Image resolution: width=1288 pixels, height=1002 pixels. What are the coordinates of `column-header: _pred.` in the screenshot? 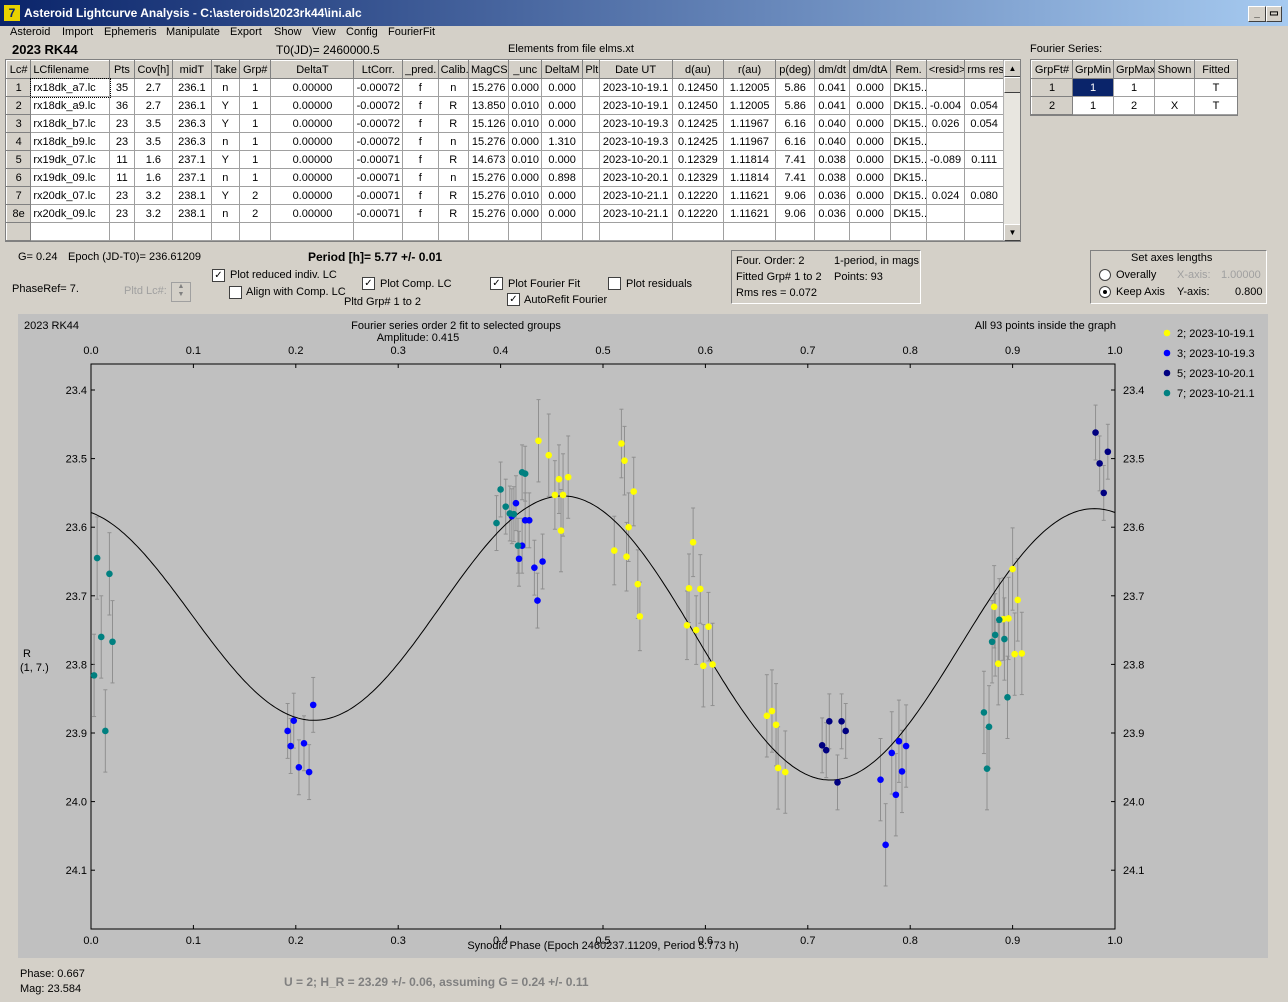 It's located at (420, 69).